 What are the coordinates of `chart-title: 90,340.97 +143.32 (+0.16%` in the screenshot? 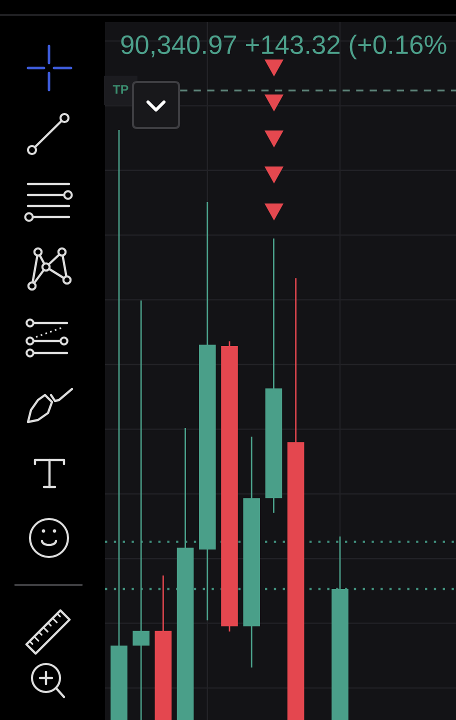 It's located at (283, 47).